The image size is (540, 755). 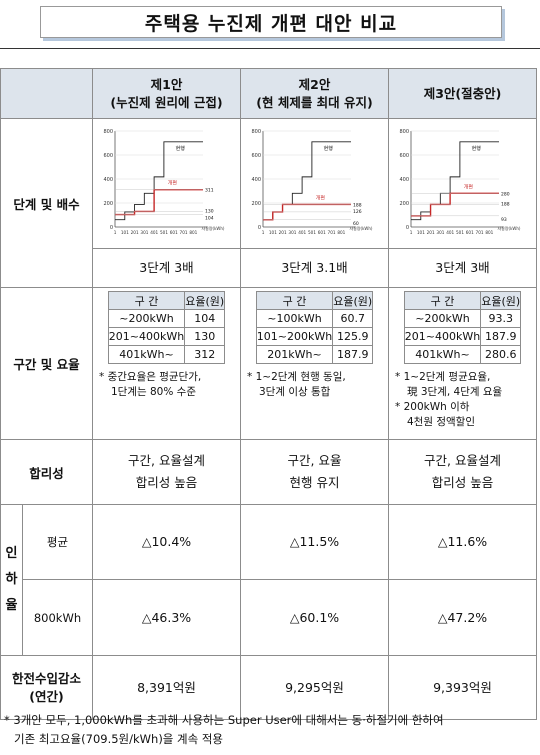 I want to click on row-label-revenue: 한전수입감소 (연간), so click(x=46, y=687).